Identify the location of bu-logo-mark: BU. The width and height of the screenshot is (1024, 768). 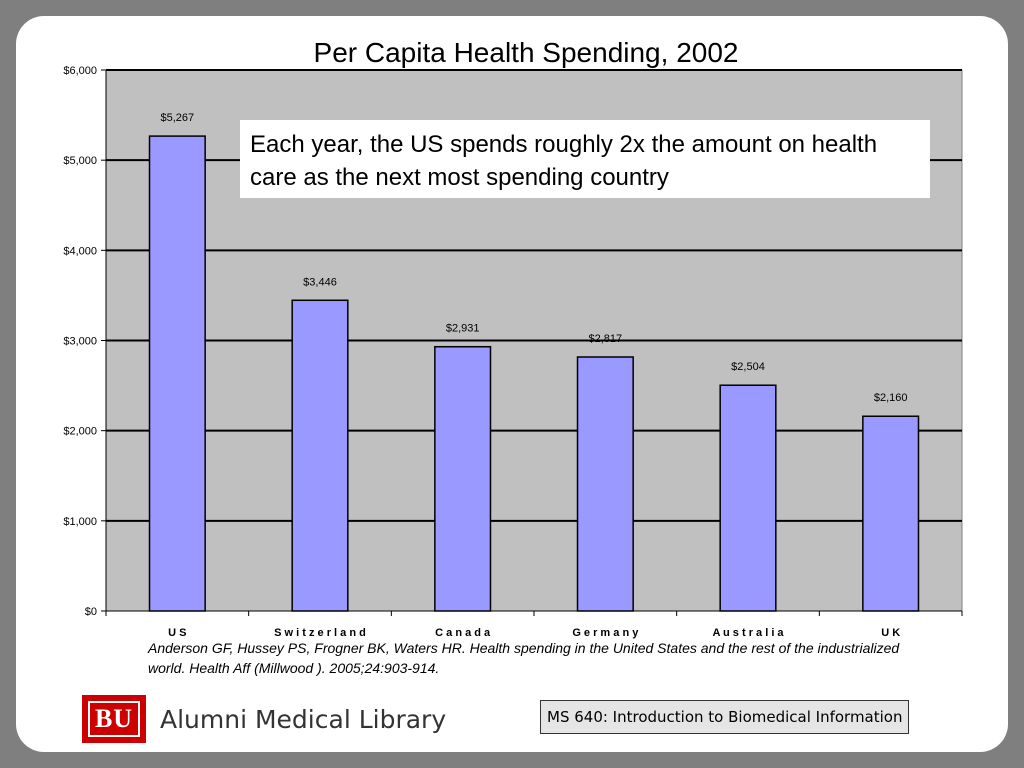
(114, 719).